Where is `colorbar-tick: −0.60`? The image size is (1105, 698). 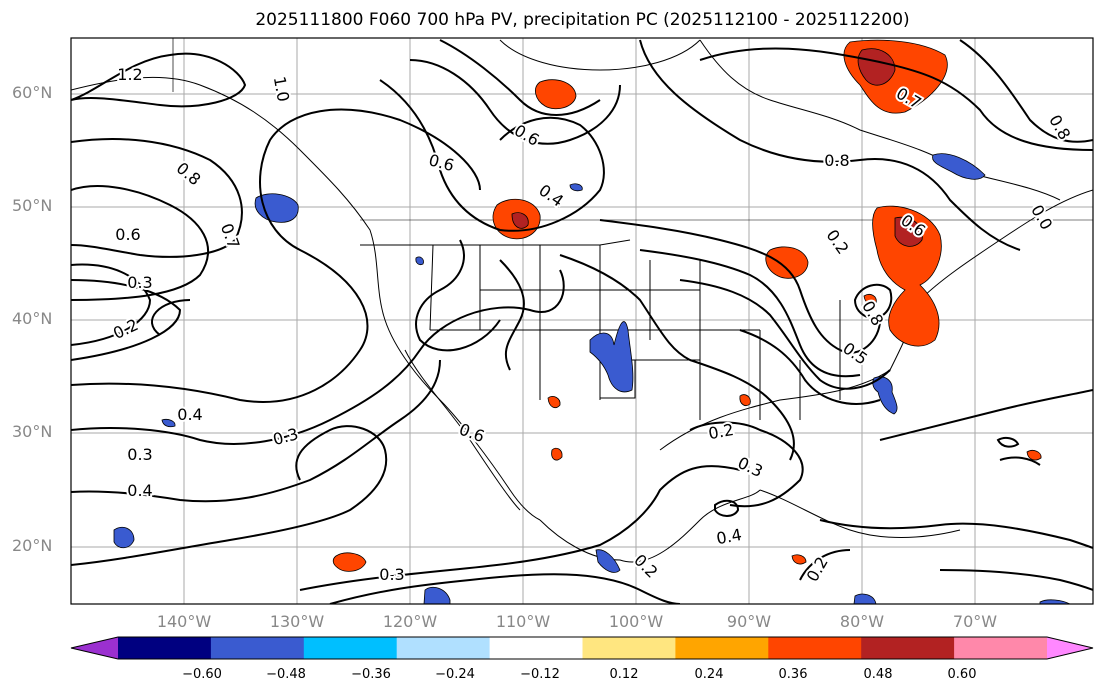 colorbar-tick: −0.60 is located at coordinates (202, 674).